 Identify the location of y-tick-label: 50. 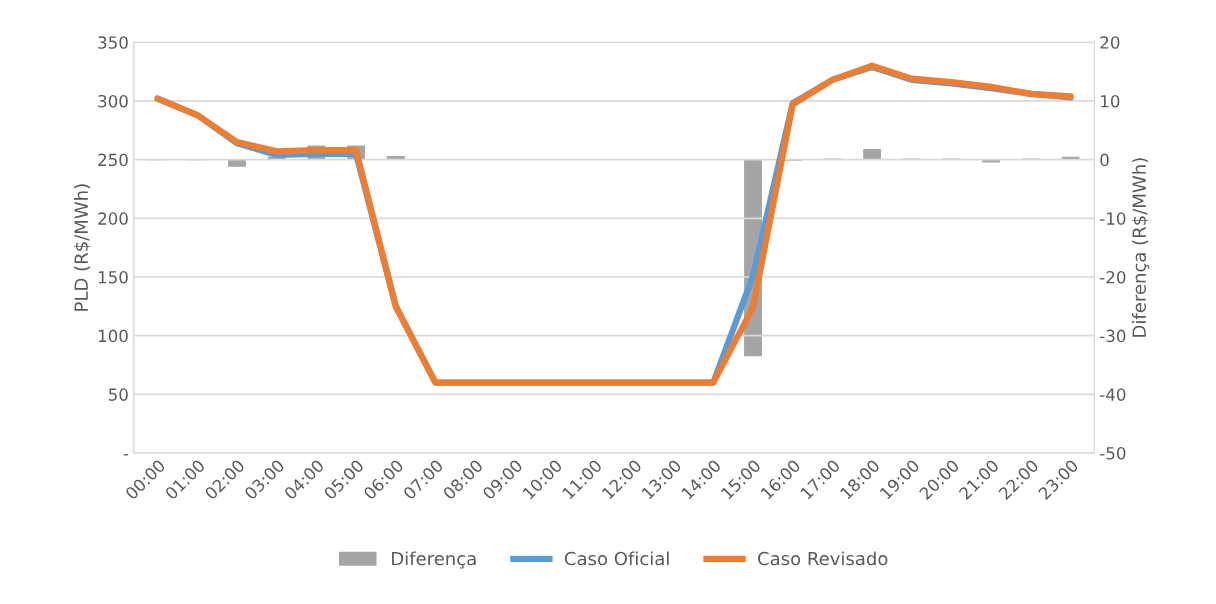
(118, 394).